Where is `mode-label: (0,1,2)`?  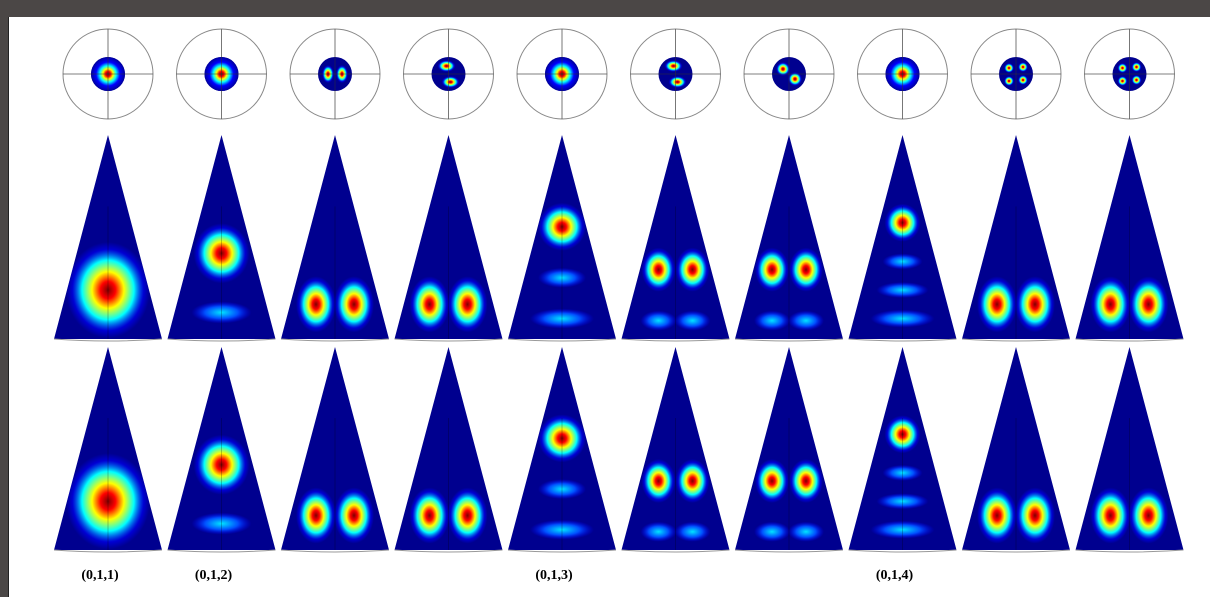
mode-label: (0,1,2) is located at coordinates (213, 575).